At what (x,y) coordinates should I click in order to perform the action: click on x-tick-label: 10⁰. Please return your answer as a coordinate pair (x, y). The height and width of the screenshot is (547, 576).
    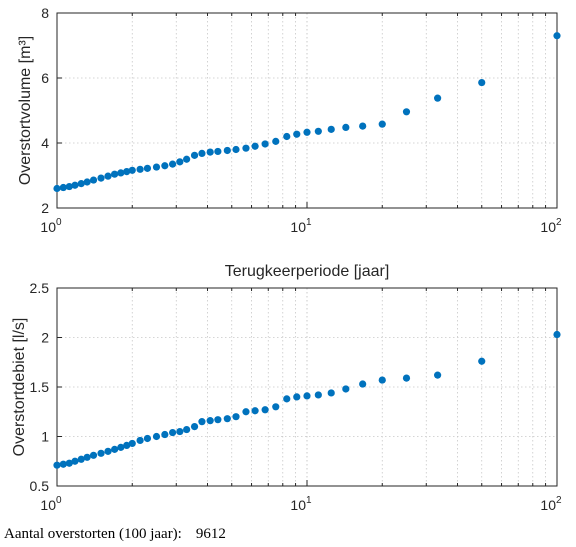
    Looking at the image, I should click on (51, 504).